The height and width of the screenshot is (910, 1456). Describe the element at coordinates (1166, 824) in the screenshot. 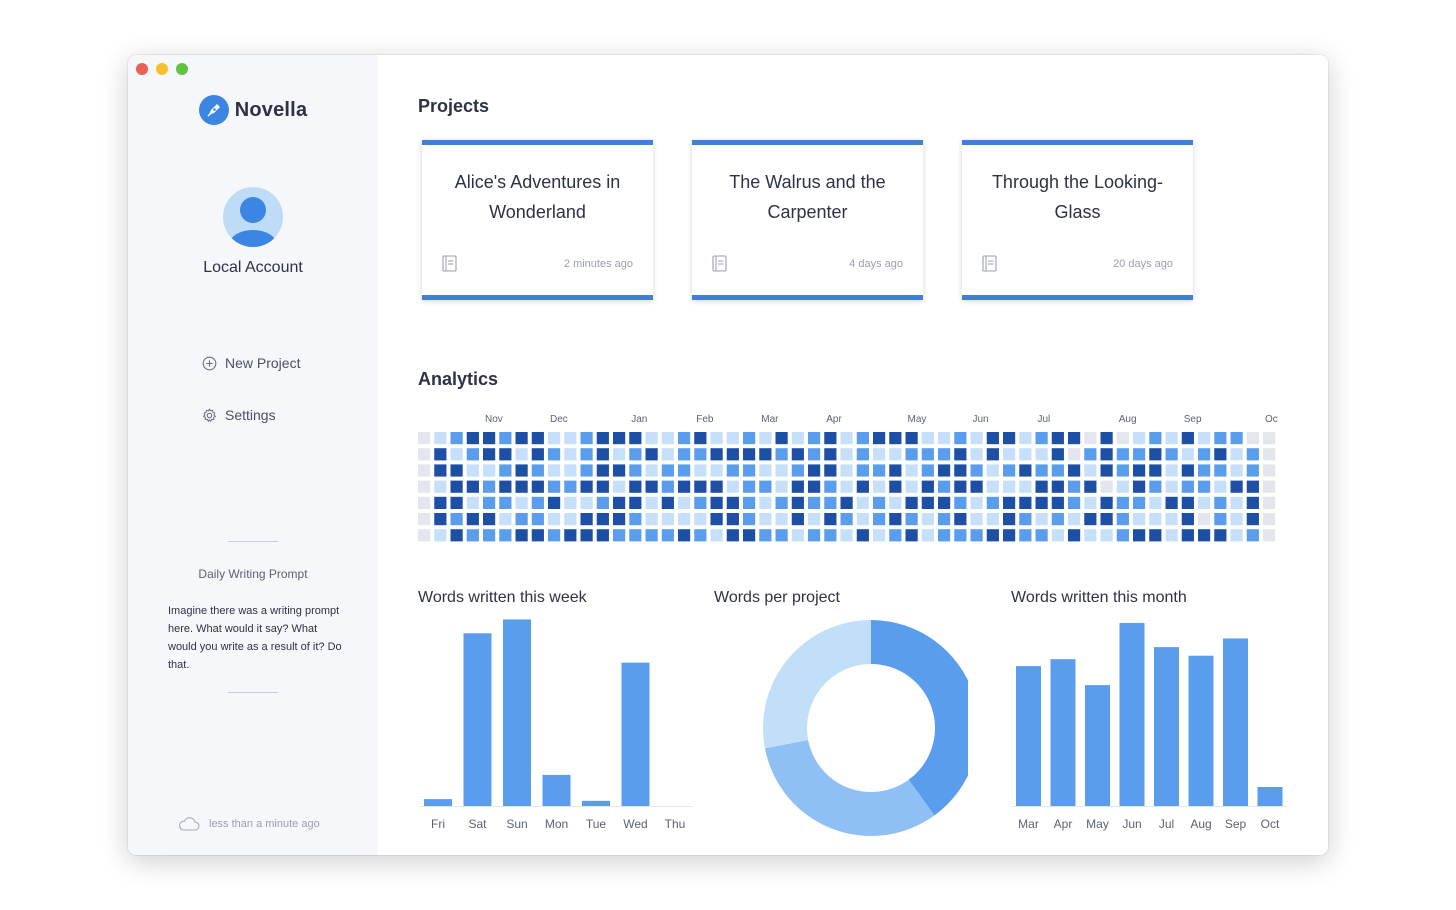

I see `x-tick-label: Jul` at that location.